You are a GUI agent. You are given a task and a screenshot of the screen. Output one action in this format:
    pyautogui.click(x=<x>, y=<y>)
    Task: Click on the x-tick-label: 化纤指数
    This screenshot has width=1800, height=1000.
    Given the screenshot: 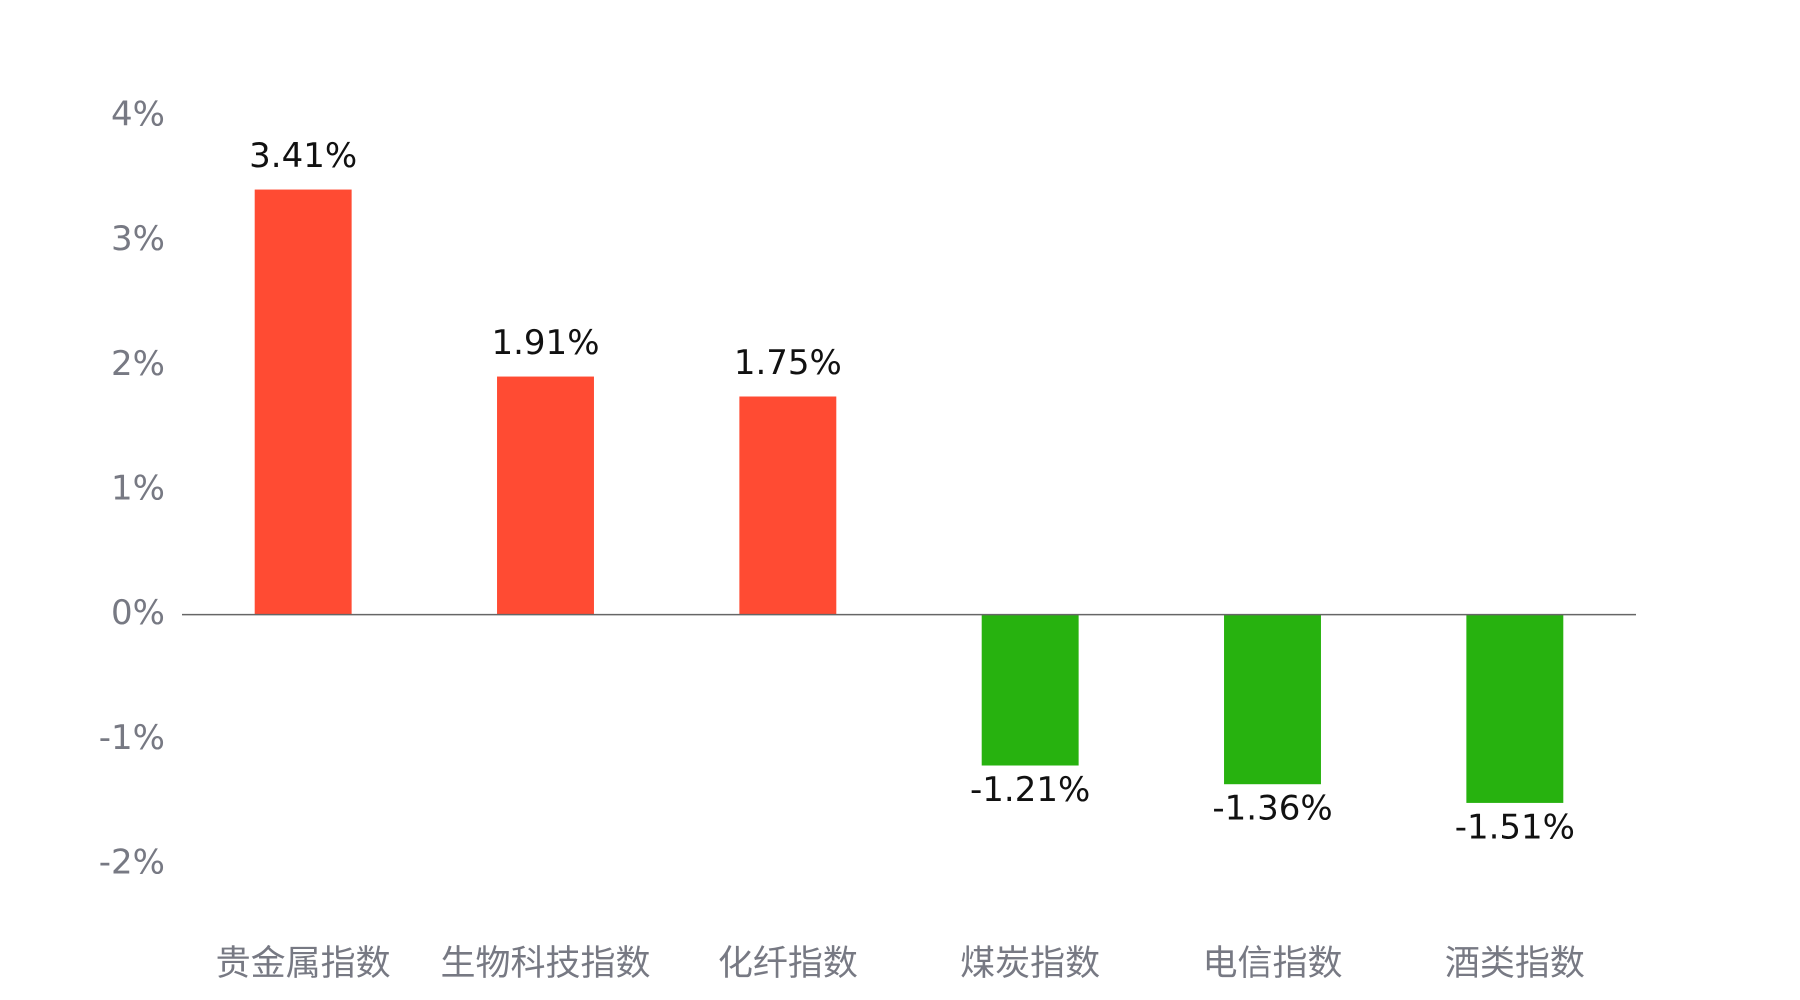 What is the action you would take?
    pyautogui.click(x=788, y=964)
    